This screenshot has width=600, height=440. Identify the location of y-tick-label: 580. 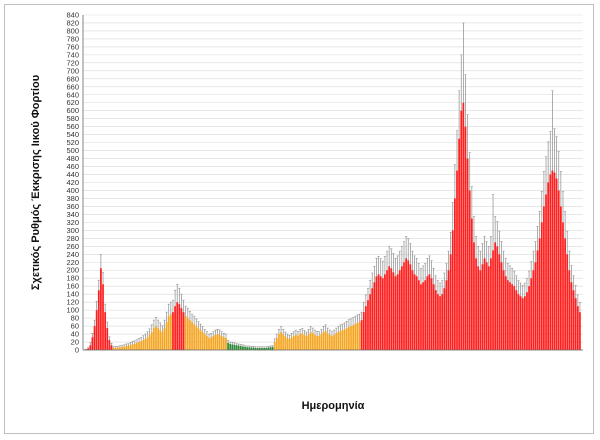
(72, 118).